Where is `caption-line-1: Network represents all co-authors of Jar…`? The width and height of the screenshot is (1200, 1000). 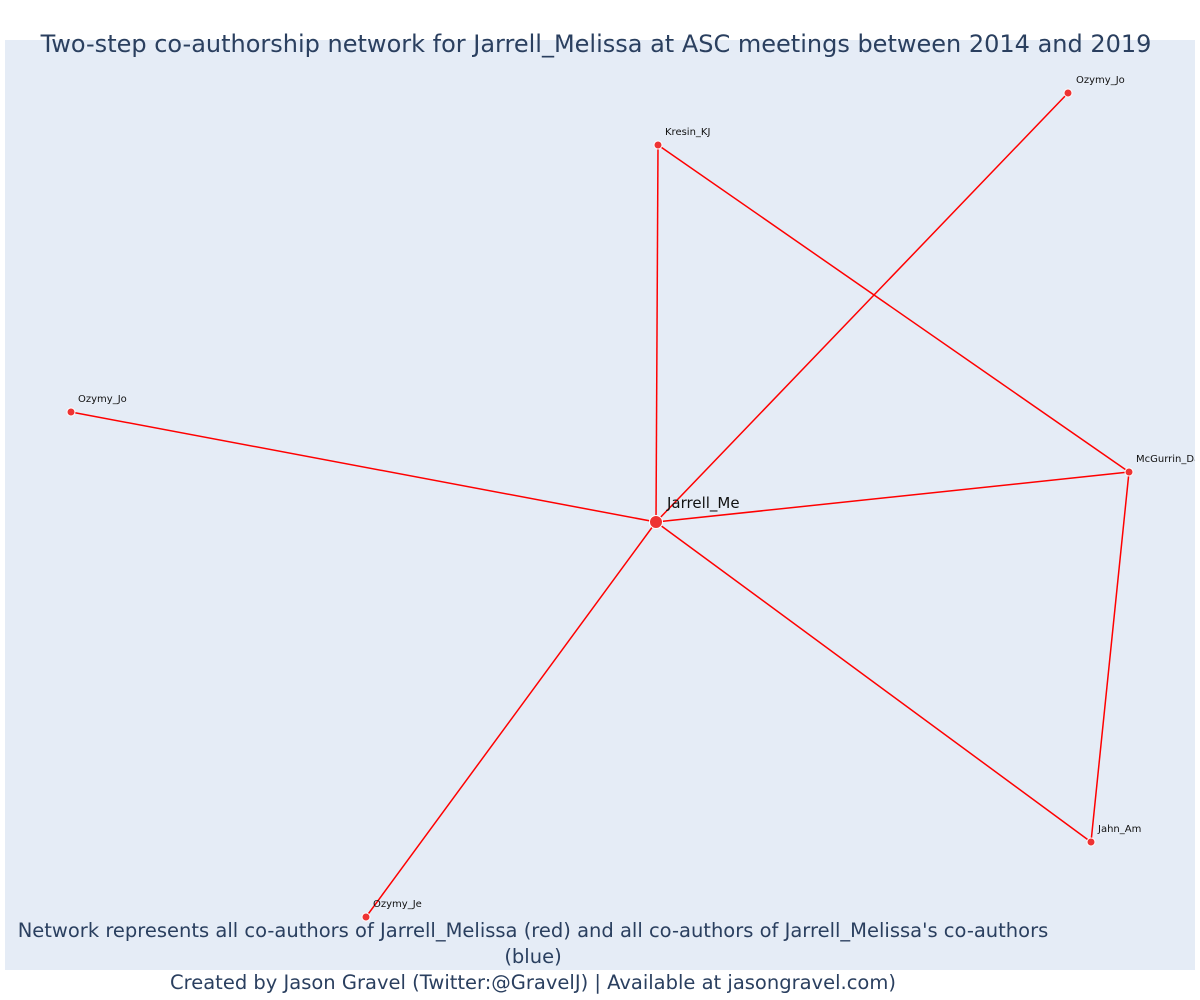
caption-line-1: Network represents all co-authors of Jar… is located at coordinates (533, 943).